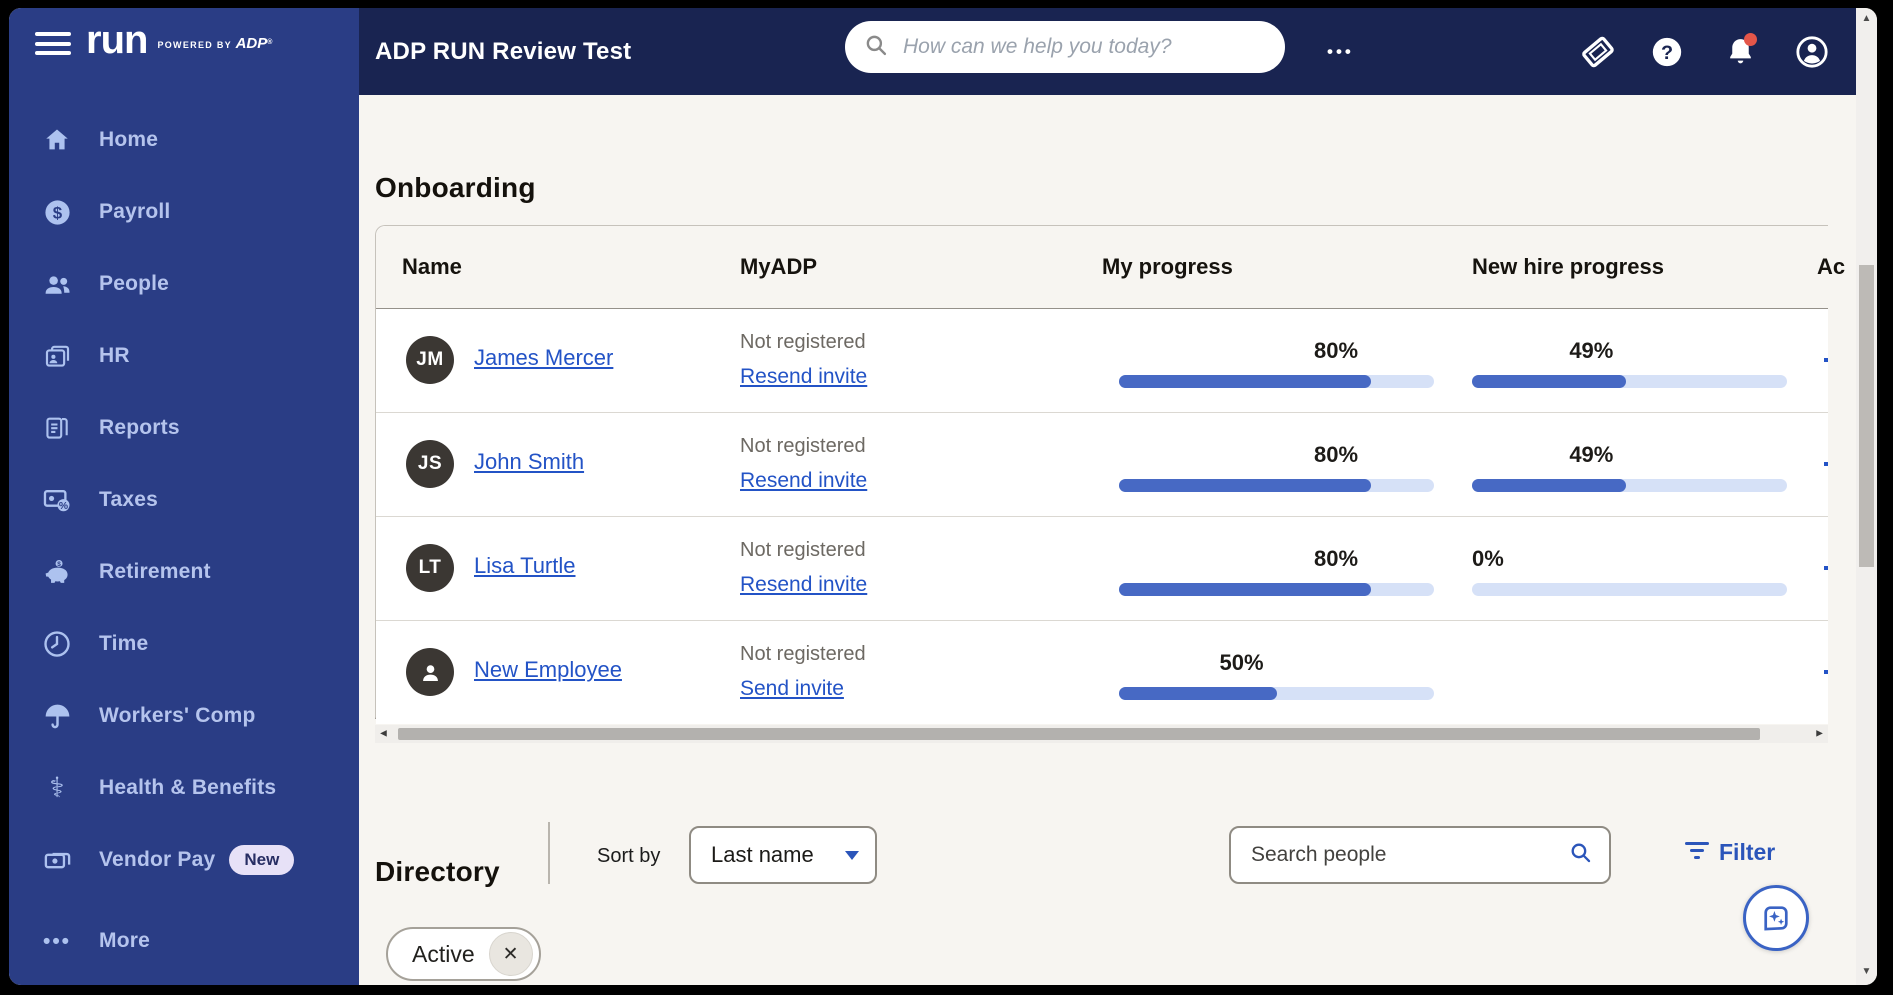  I want to click on folder-person-icon, so click(57, 356).